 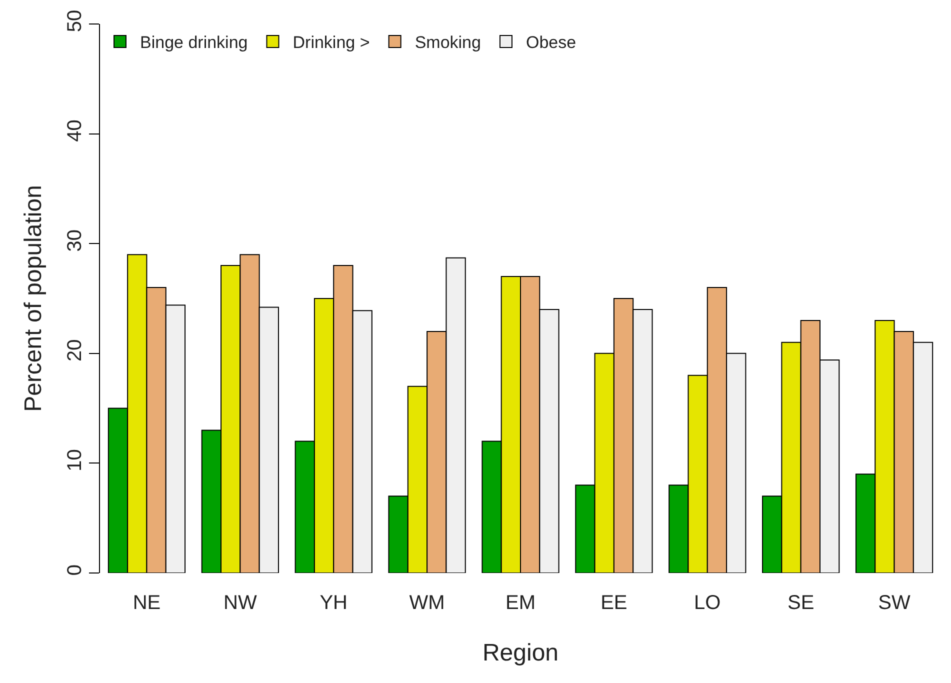 I want to click on y-tick-label: 40, so click(x=75, y=131).